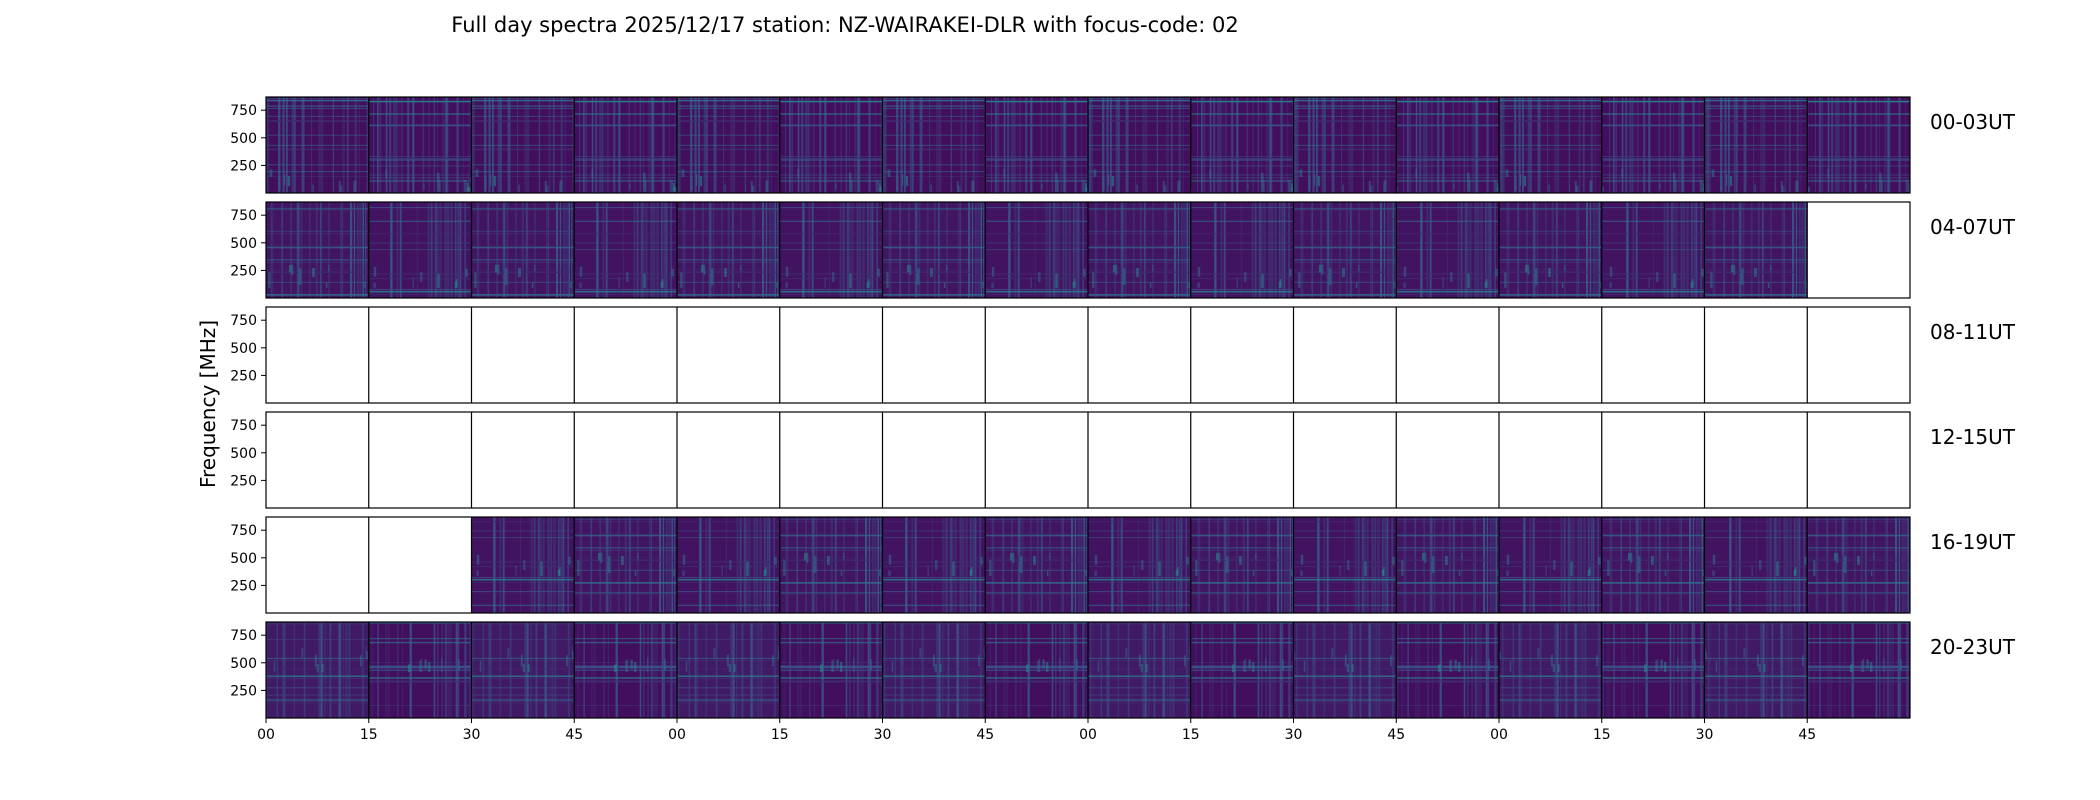 The width and height of the screenshot is (2100, 800). I want to click on spectra-row: 750 500 250 08-11UT, so click(1123, 355).